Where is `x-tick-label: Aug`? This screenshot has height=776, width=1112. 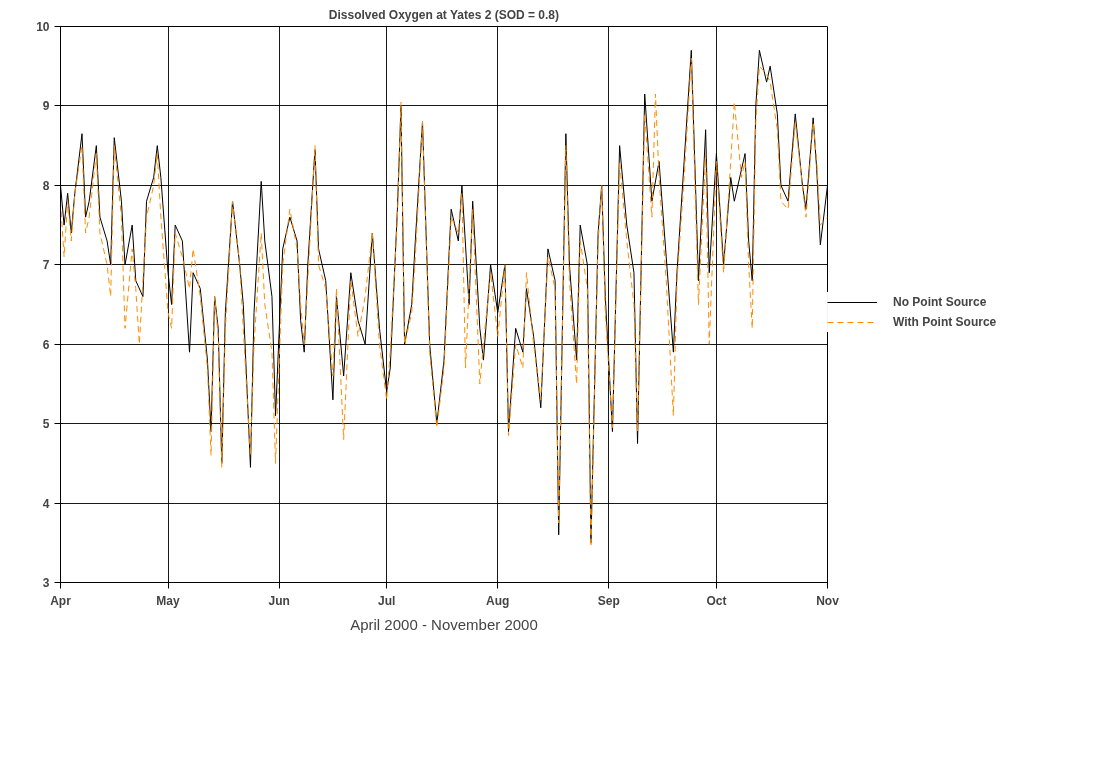 x-tick-label: Aug is located at coordinates (498, 600).